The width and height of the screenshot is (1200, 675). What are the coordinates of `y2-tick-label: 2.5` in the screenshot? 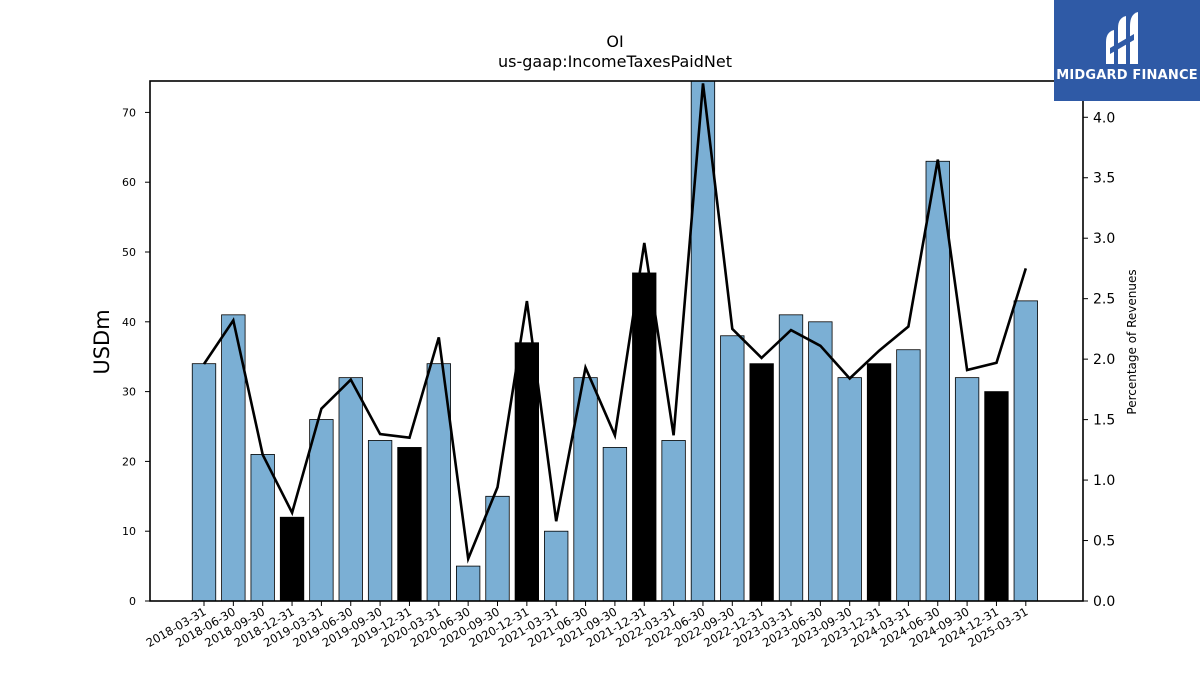 It's located at (1104, 300).